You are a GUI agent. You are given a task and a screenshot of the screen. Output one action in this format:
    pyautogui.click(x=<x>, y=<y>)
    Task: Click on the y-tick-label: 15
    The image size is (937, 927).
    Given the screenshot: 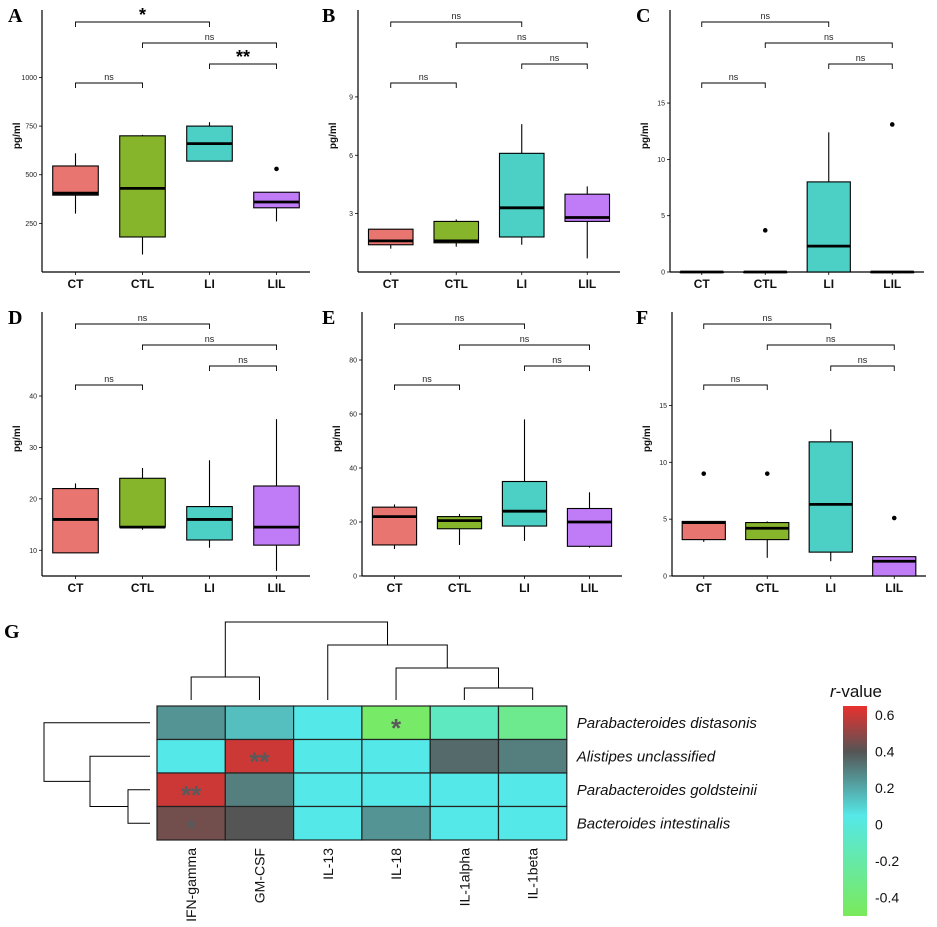 What is the action you would take?
    pyautogui.click(x=663, y=406)
    